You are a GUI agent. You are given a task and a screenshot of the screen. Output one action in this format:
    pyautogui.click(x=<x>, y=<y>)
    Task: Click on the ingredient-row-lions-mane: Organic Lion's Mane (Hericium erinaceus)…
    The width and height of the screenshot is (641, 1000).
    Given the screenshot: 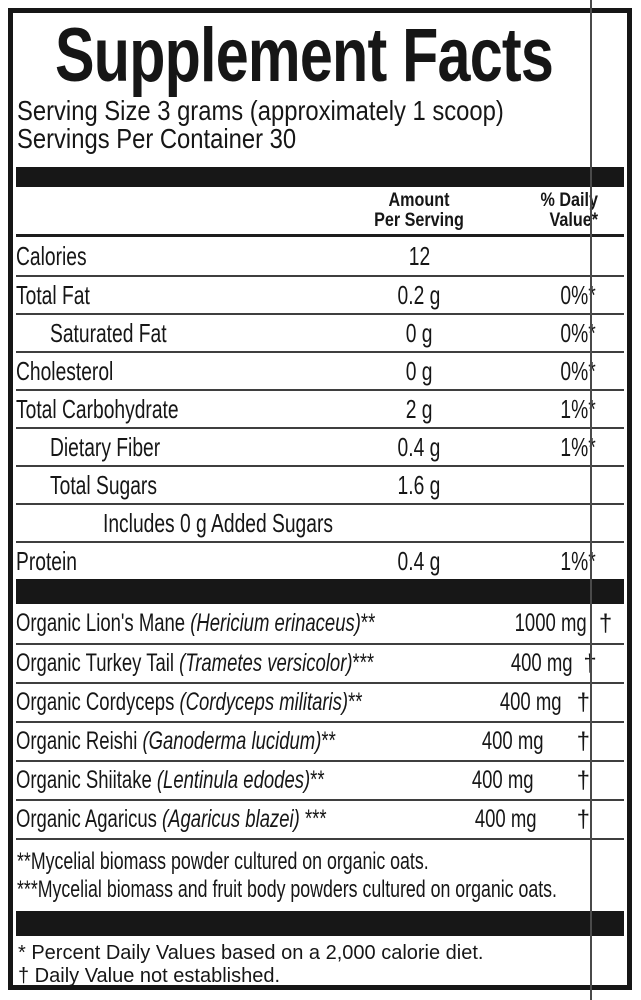 What is the action you would take?
    pyautogui.click(x=320, y=623)
    